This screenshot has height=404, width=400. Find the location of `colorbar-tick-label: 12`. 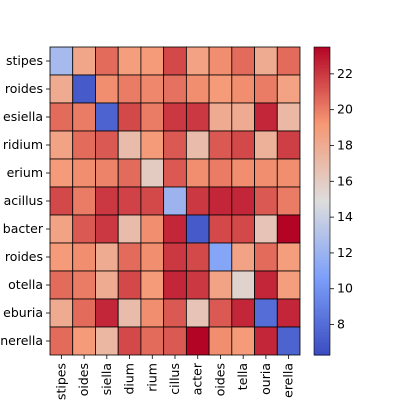

colorbar-tick-label: 12 is located at coordinates (345, 252).